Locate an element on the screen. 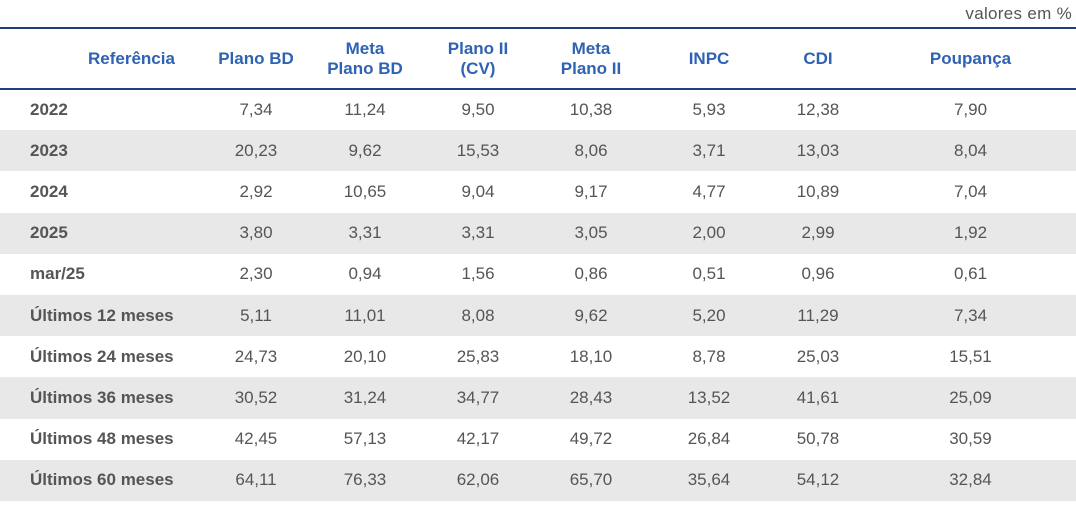 Image resolution: width=1076 pixels, height=509 pixels. column-header: Plano BD is located at coordinates (256, 58).